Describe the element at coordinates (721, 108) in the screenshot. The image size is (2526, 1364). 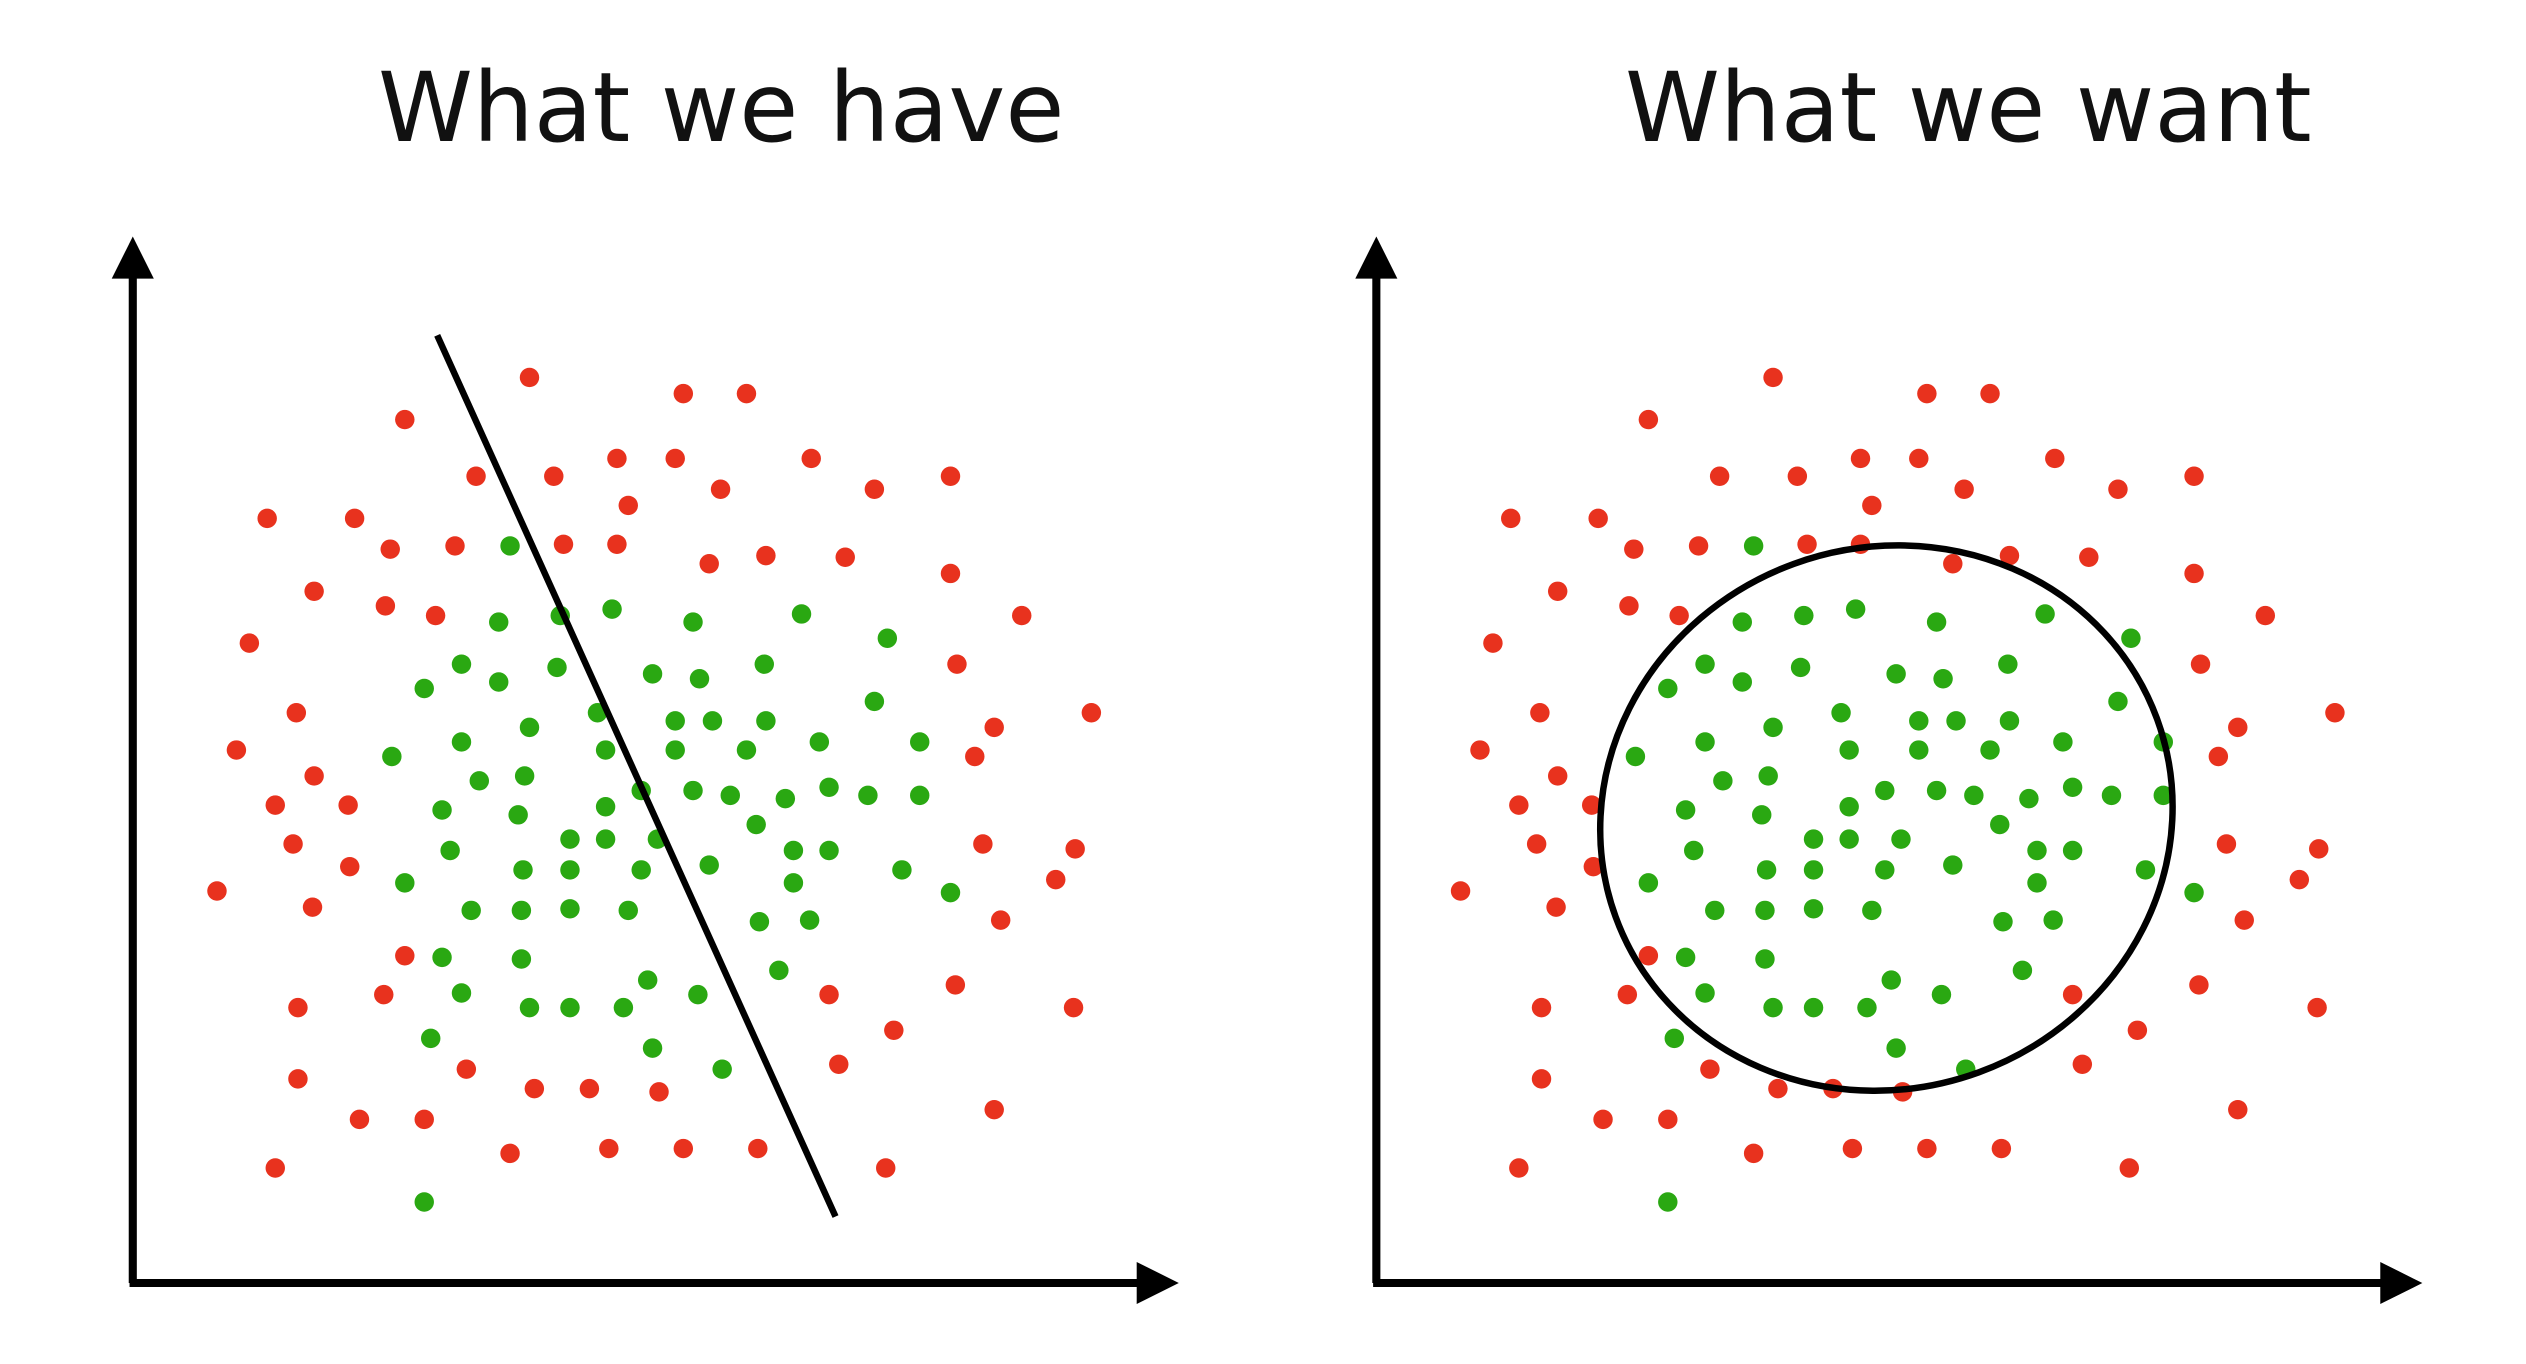
I see `panel-title-have: What we have` at that location.